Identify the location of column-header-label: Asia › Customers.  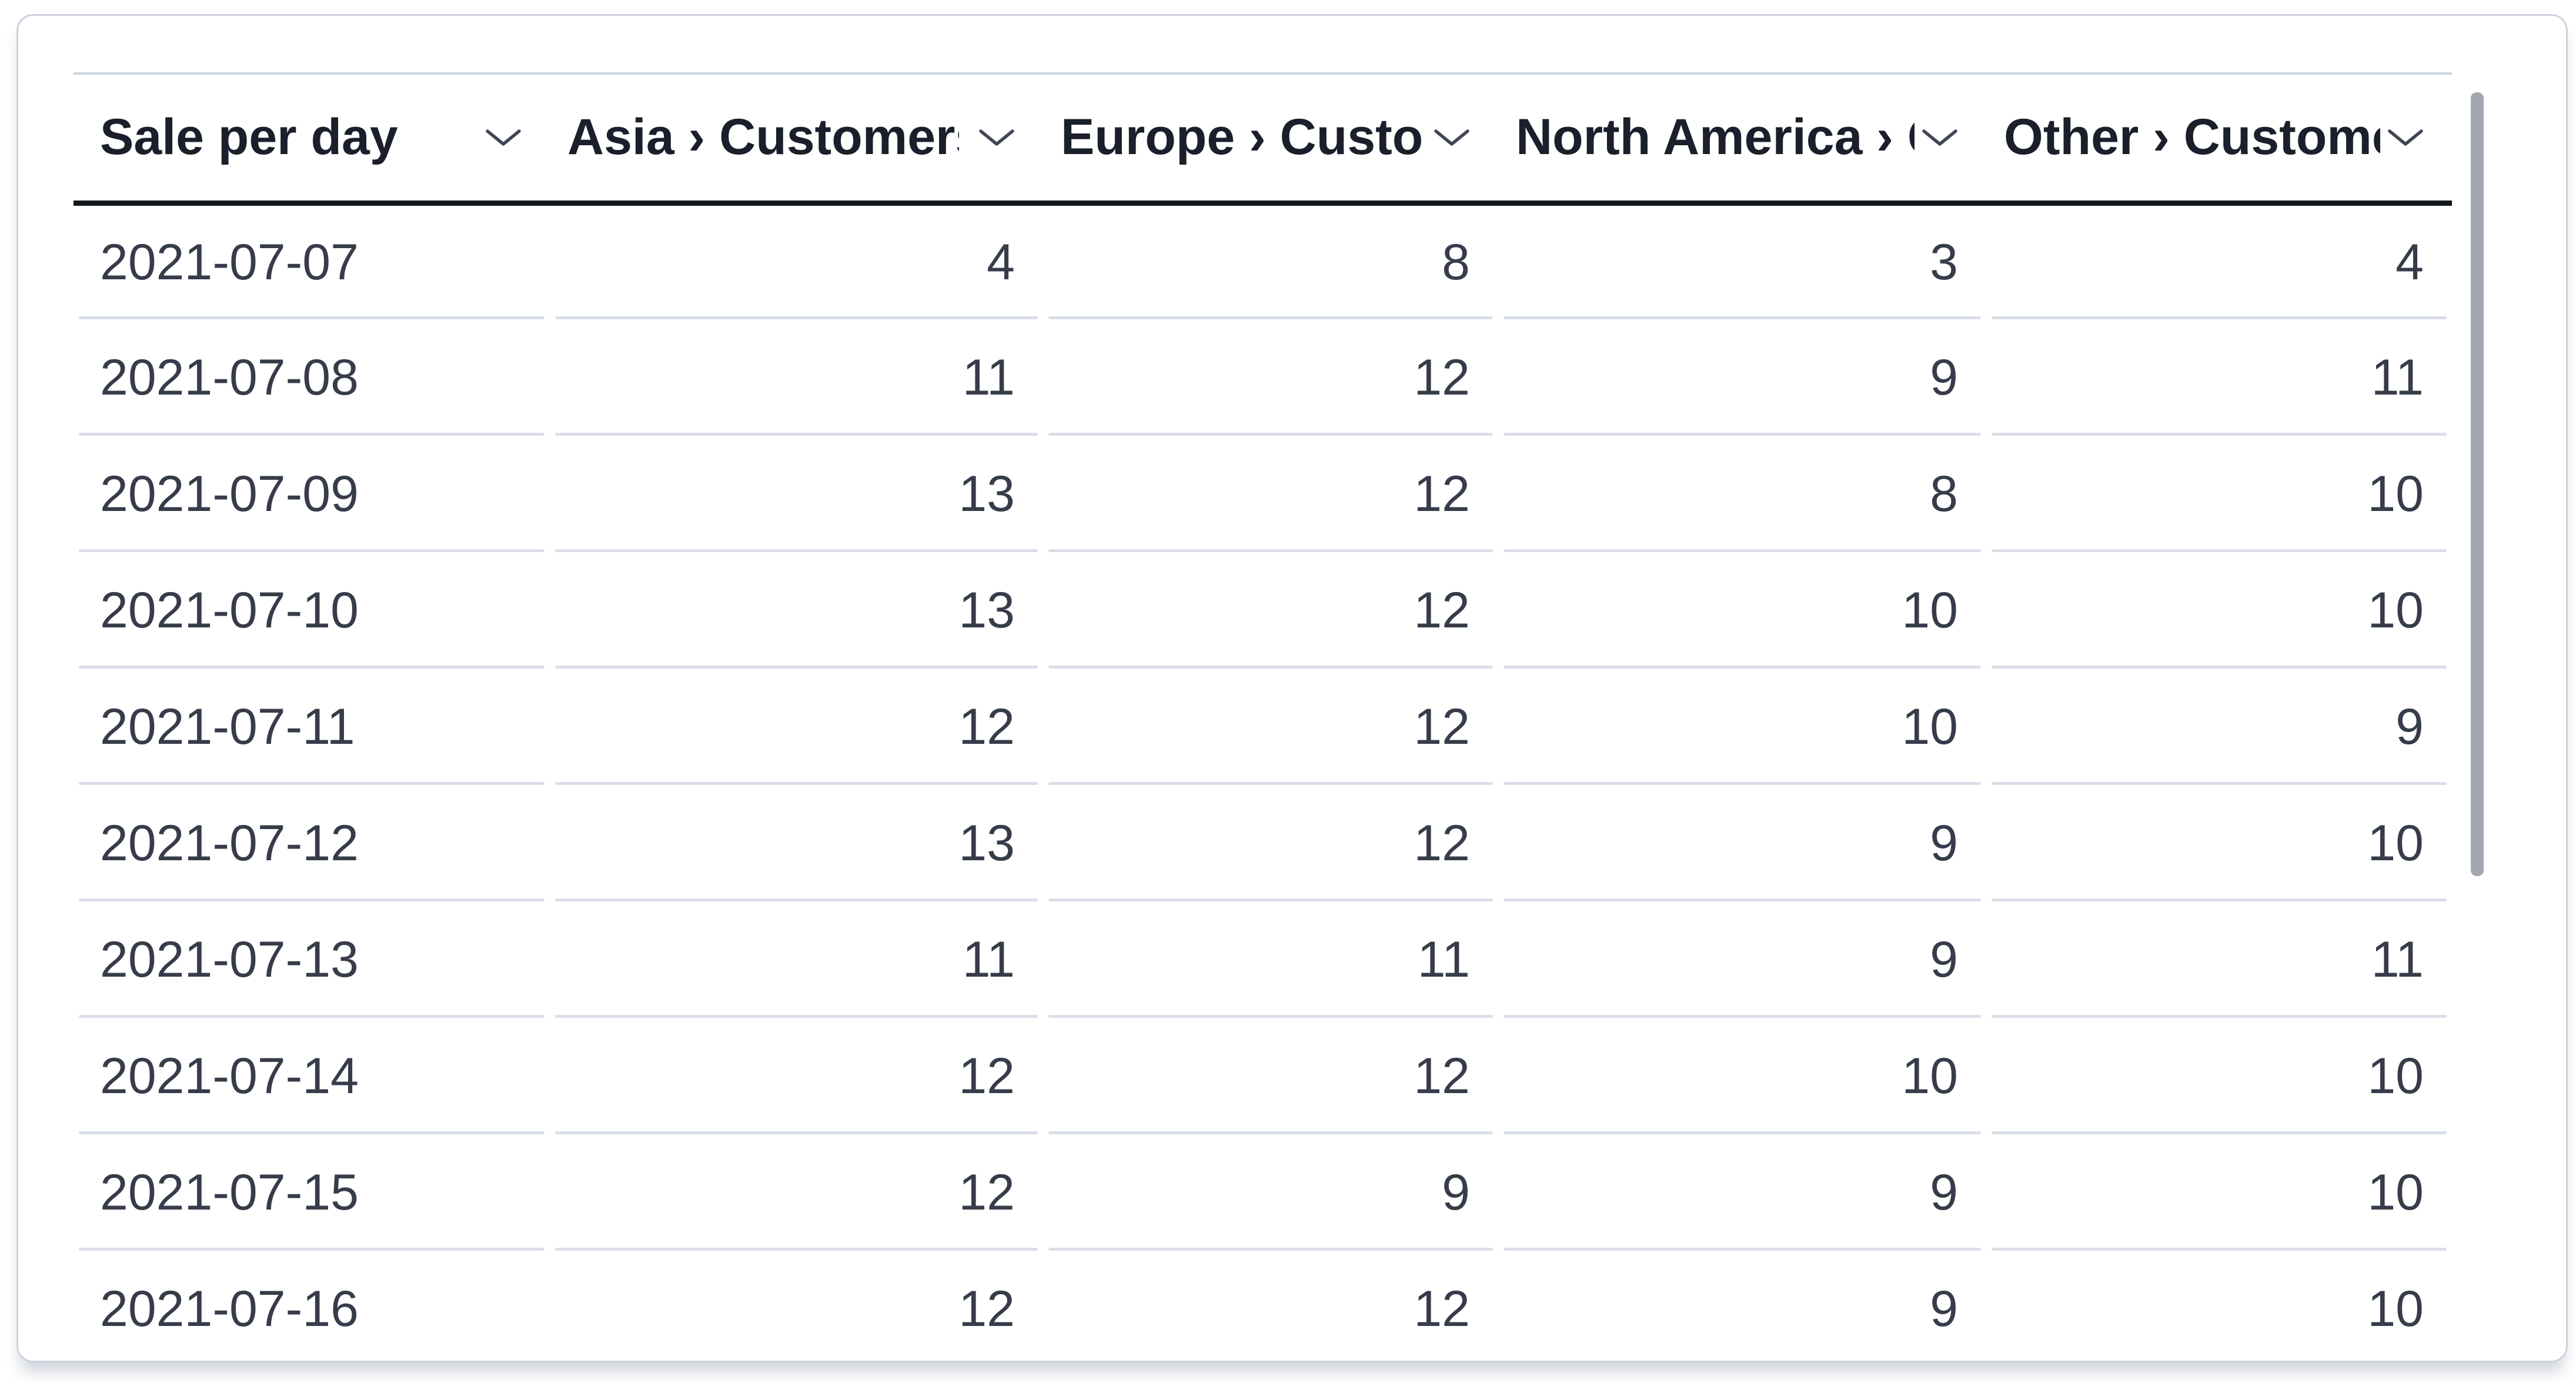
(763, 137).